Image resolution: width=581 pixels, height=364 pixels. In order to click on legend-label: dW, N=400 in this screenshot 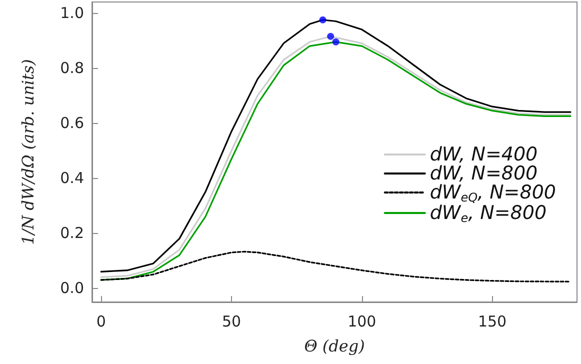, I will do `click(484, 155)`.